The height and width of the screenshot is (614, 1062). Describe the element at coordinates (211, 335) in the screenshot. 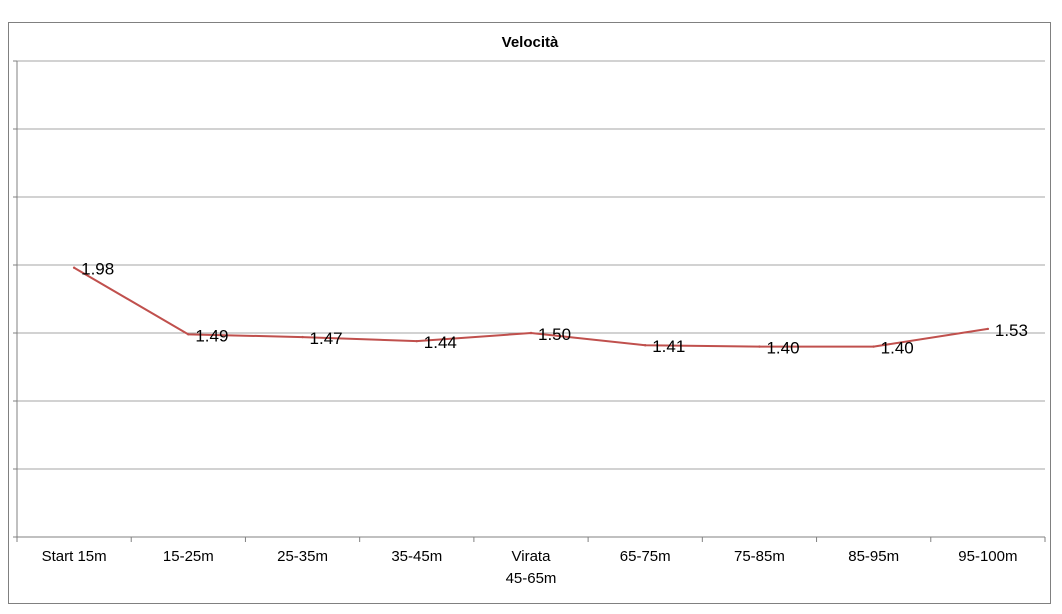

I see `data-label: 1.49` at that location.